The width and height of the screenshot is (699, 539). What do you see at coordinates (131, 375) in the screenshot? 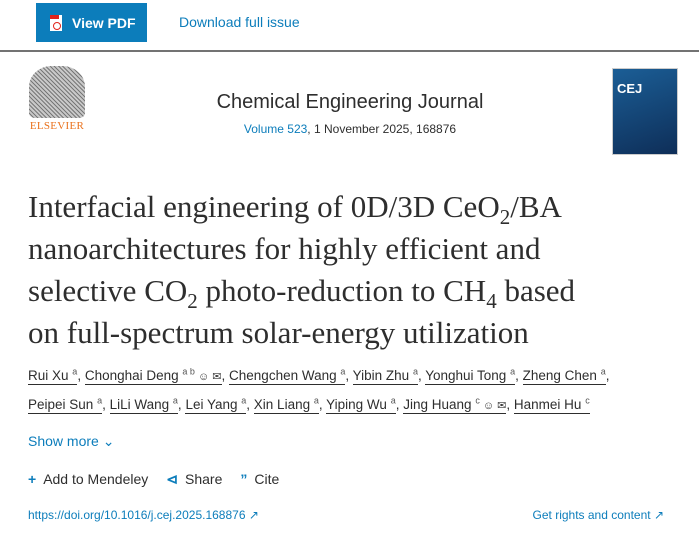
I see `author-name: Chonghai Deng` at bounding box center [131, 375].